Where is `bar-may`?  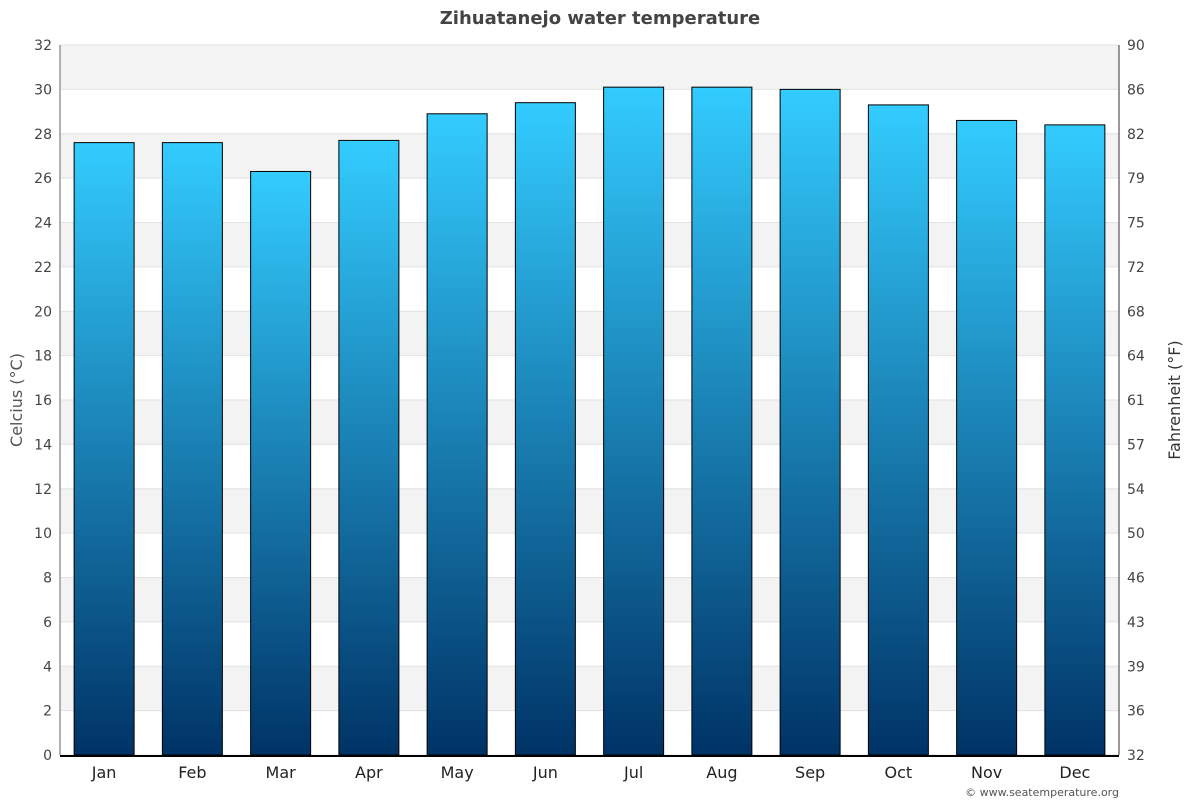 bar-may is located at coordinates (457, 434).